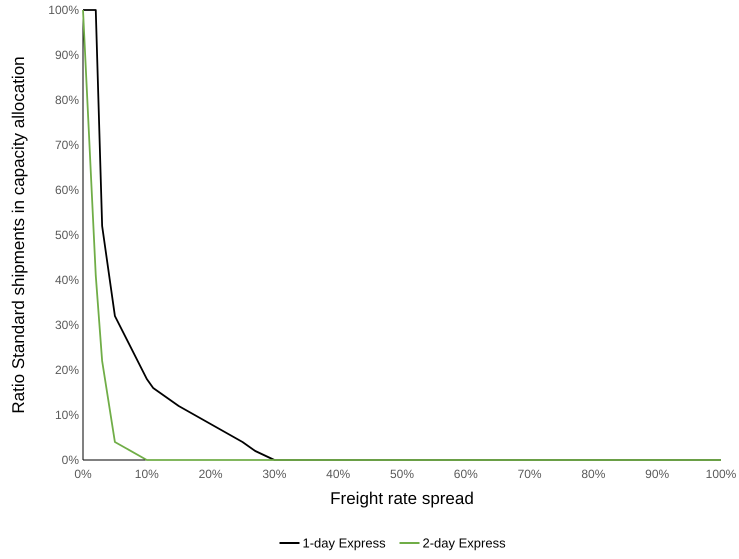  What do you see at coordinates (466, 474) in the screenshot?
I see `x-tick-label: 60%` at bounding box center [466, 474].